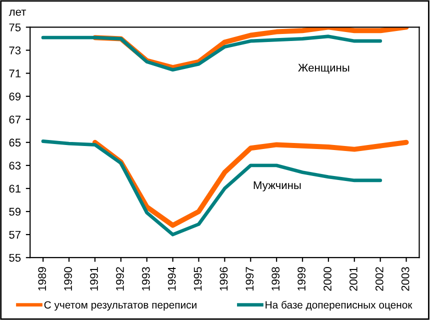 This screenshot has height=320, width=430. What do you see at coordinates (172, 278) in the screenshot?
I see `x-tick-label: 1994` at bounding box center [172, 278].